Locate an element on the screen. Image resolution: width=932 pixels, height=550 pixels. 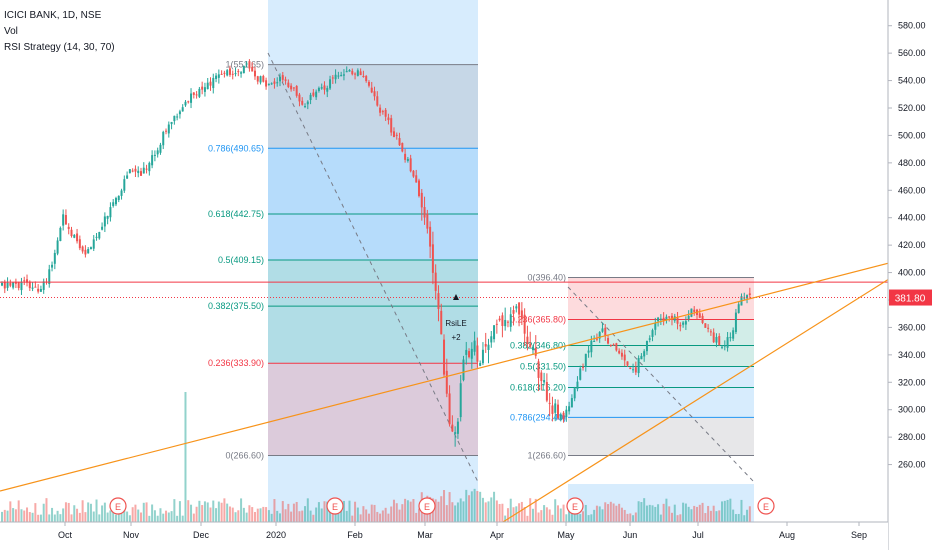
time-tick-label: Apr is located at coordinates (497, 535).